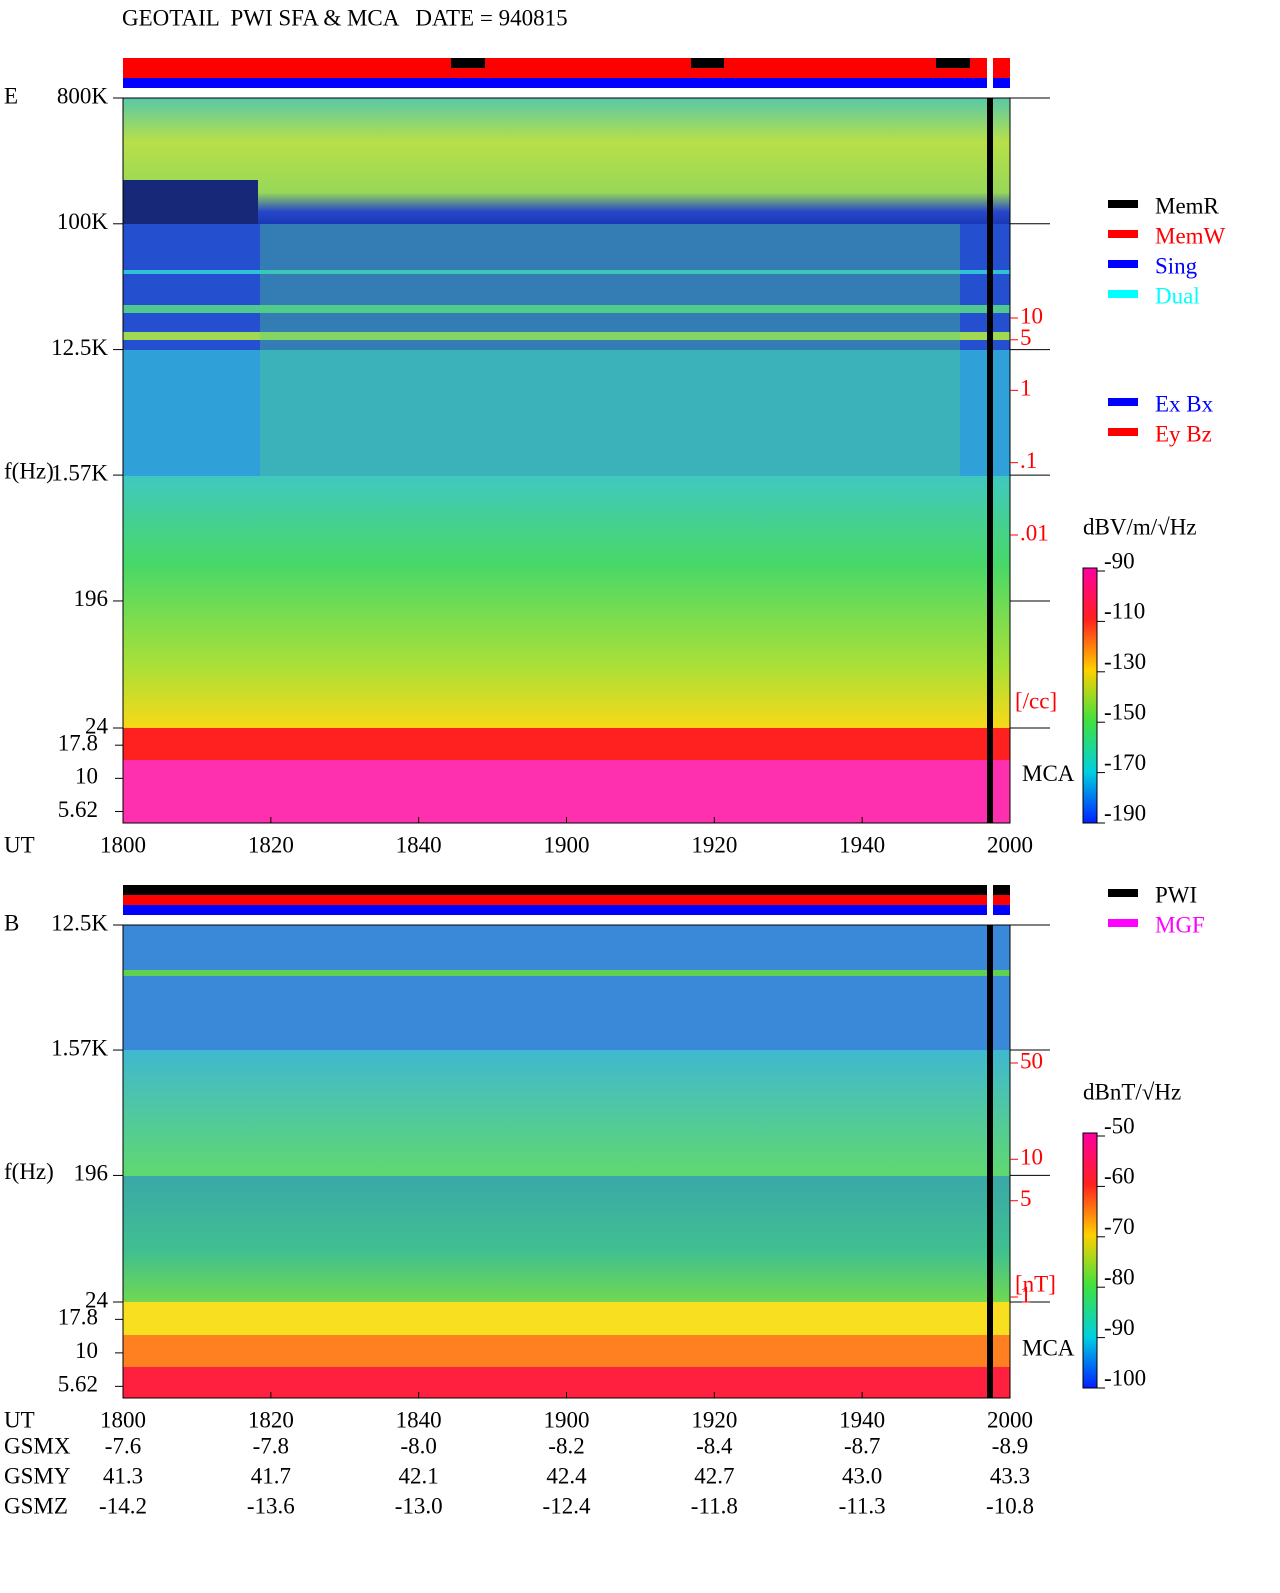 This screenshot has width=1280, height=1593. Describe the element at coordinates (123, 1445) in the screenshot. I see `orbit-value: -7.6` at that location.